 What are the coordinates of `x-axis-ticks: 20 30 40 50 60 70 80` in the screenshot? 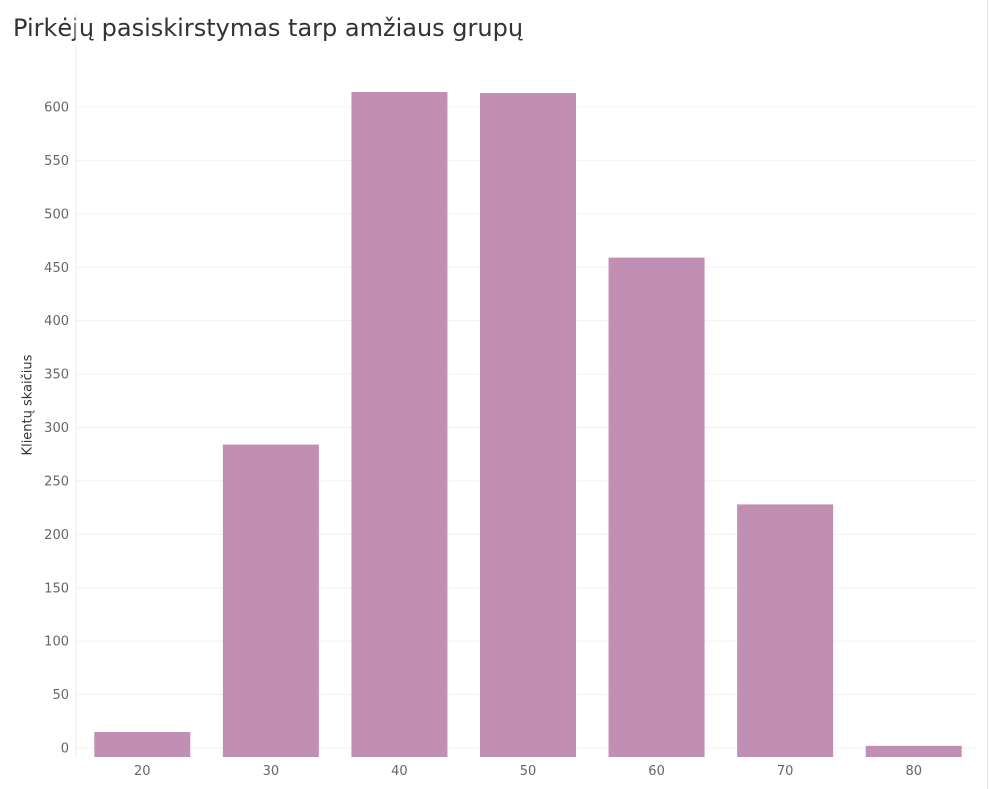 It's located at (528, 771).